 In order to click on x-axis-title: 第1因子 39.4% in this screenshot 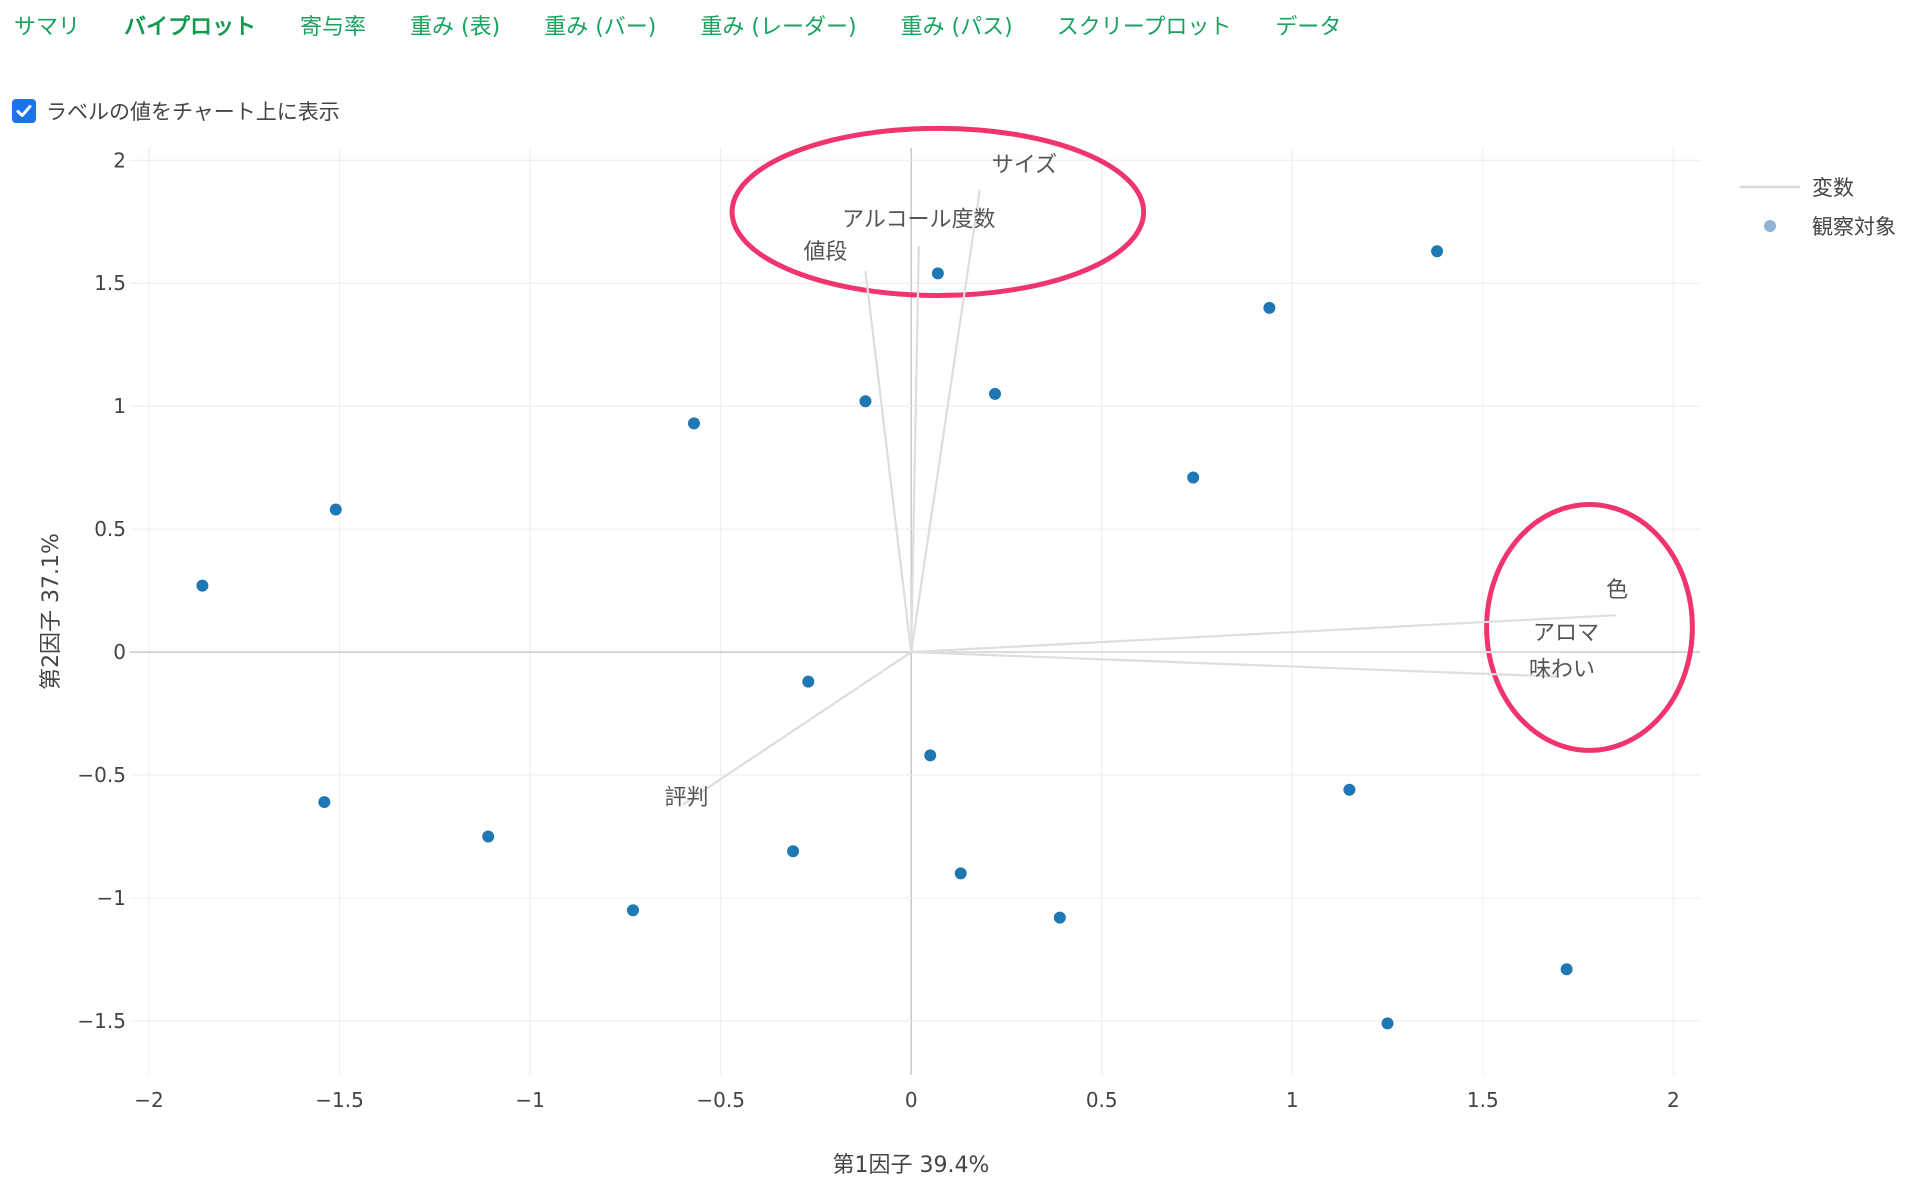, I will do `click(911, 1165)`.